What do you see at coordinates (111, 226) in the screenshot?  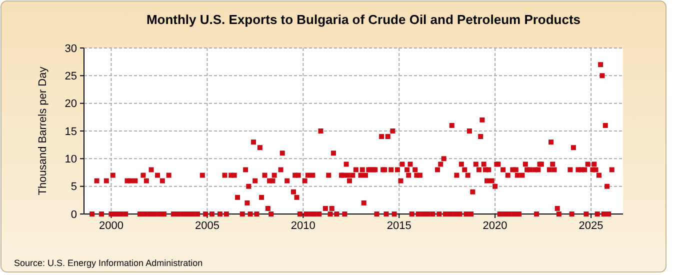 I see `x-tick-label: 2000` at bounding box center [111, 226].